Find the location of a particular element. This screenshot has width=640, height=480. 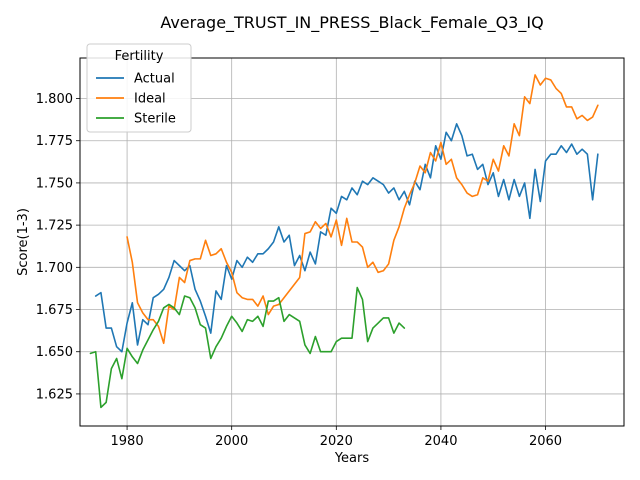

x-tick-label: 2000 is located at coordinates (231, 441).